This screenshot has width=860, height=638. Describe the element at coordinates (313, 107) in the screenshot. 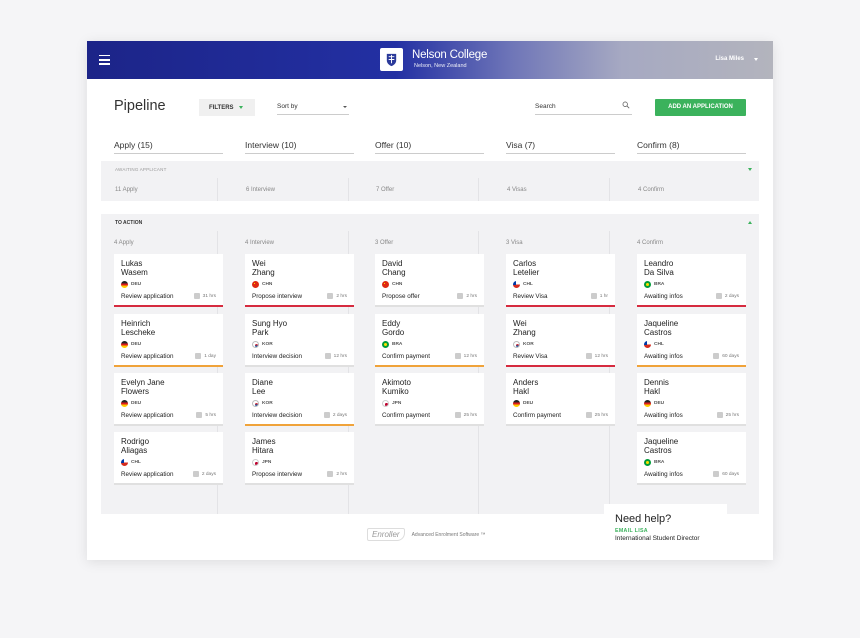

I see `sort-dropdown: Sort by` at that location.